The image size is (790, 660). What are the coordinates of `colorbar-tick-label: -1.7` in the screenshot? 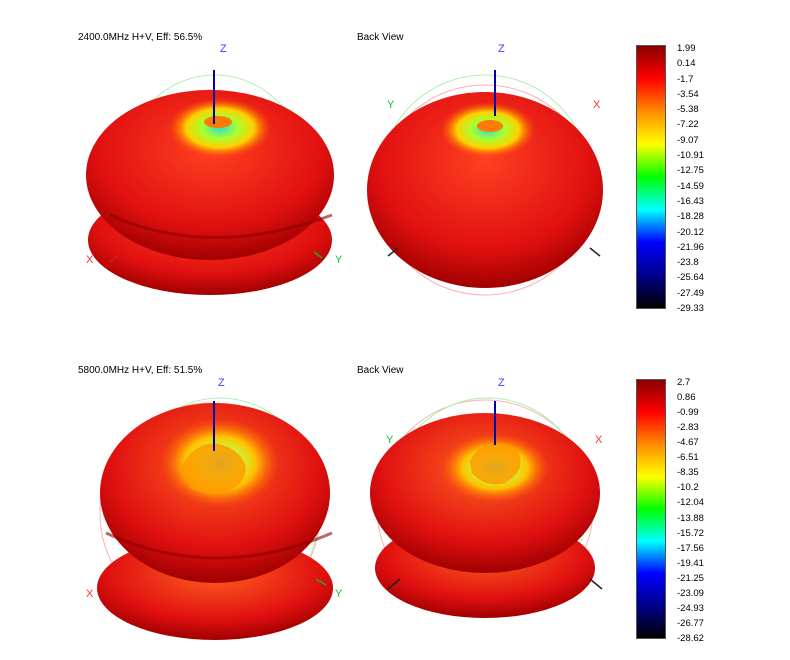 It's located at (685, 79).